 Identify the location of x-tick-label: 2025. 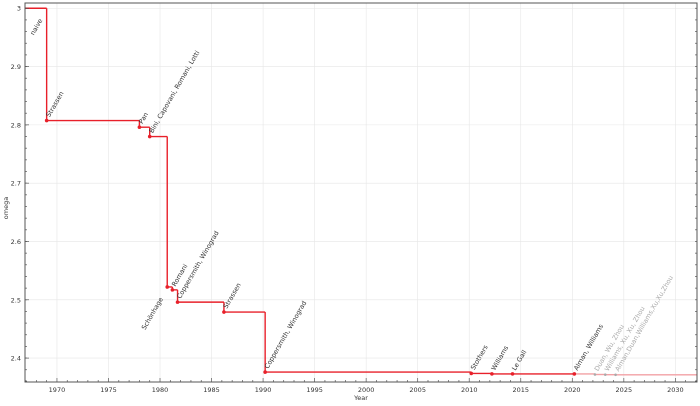
(624, 390).